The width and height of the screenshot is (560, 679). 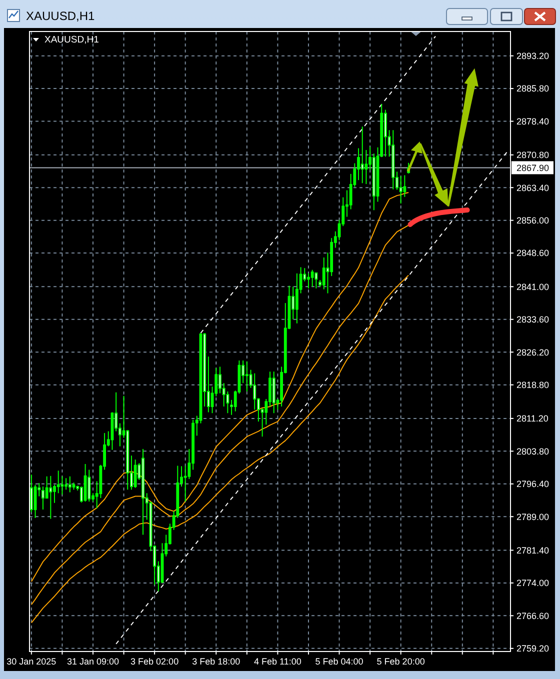 I want to click on y-tick-label: 2796.40, so click(x=533, y=484).